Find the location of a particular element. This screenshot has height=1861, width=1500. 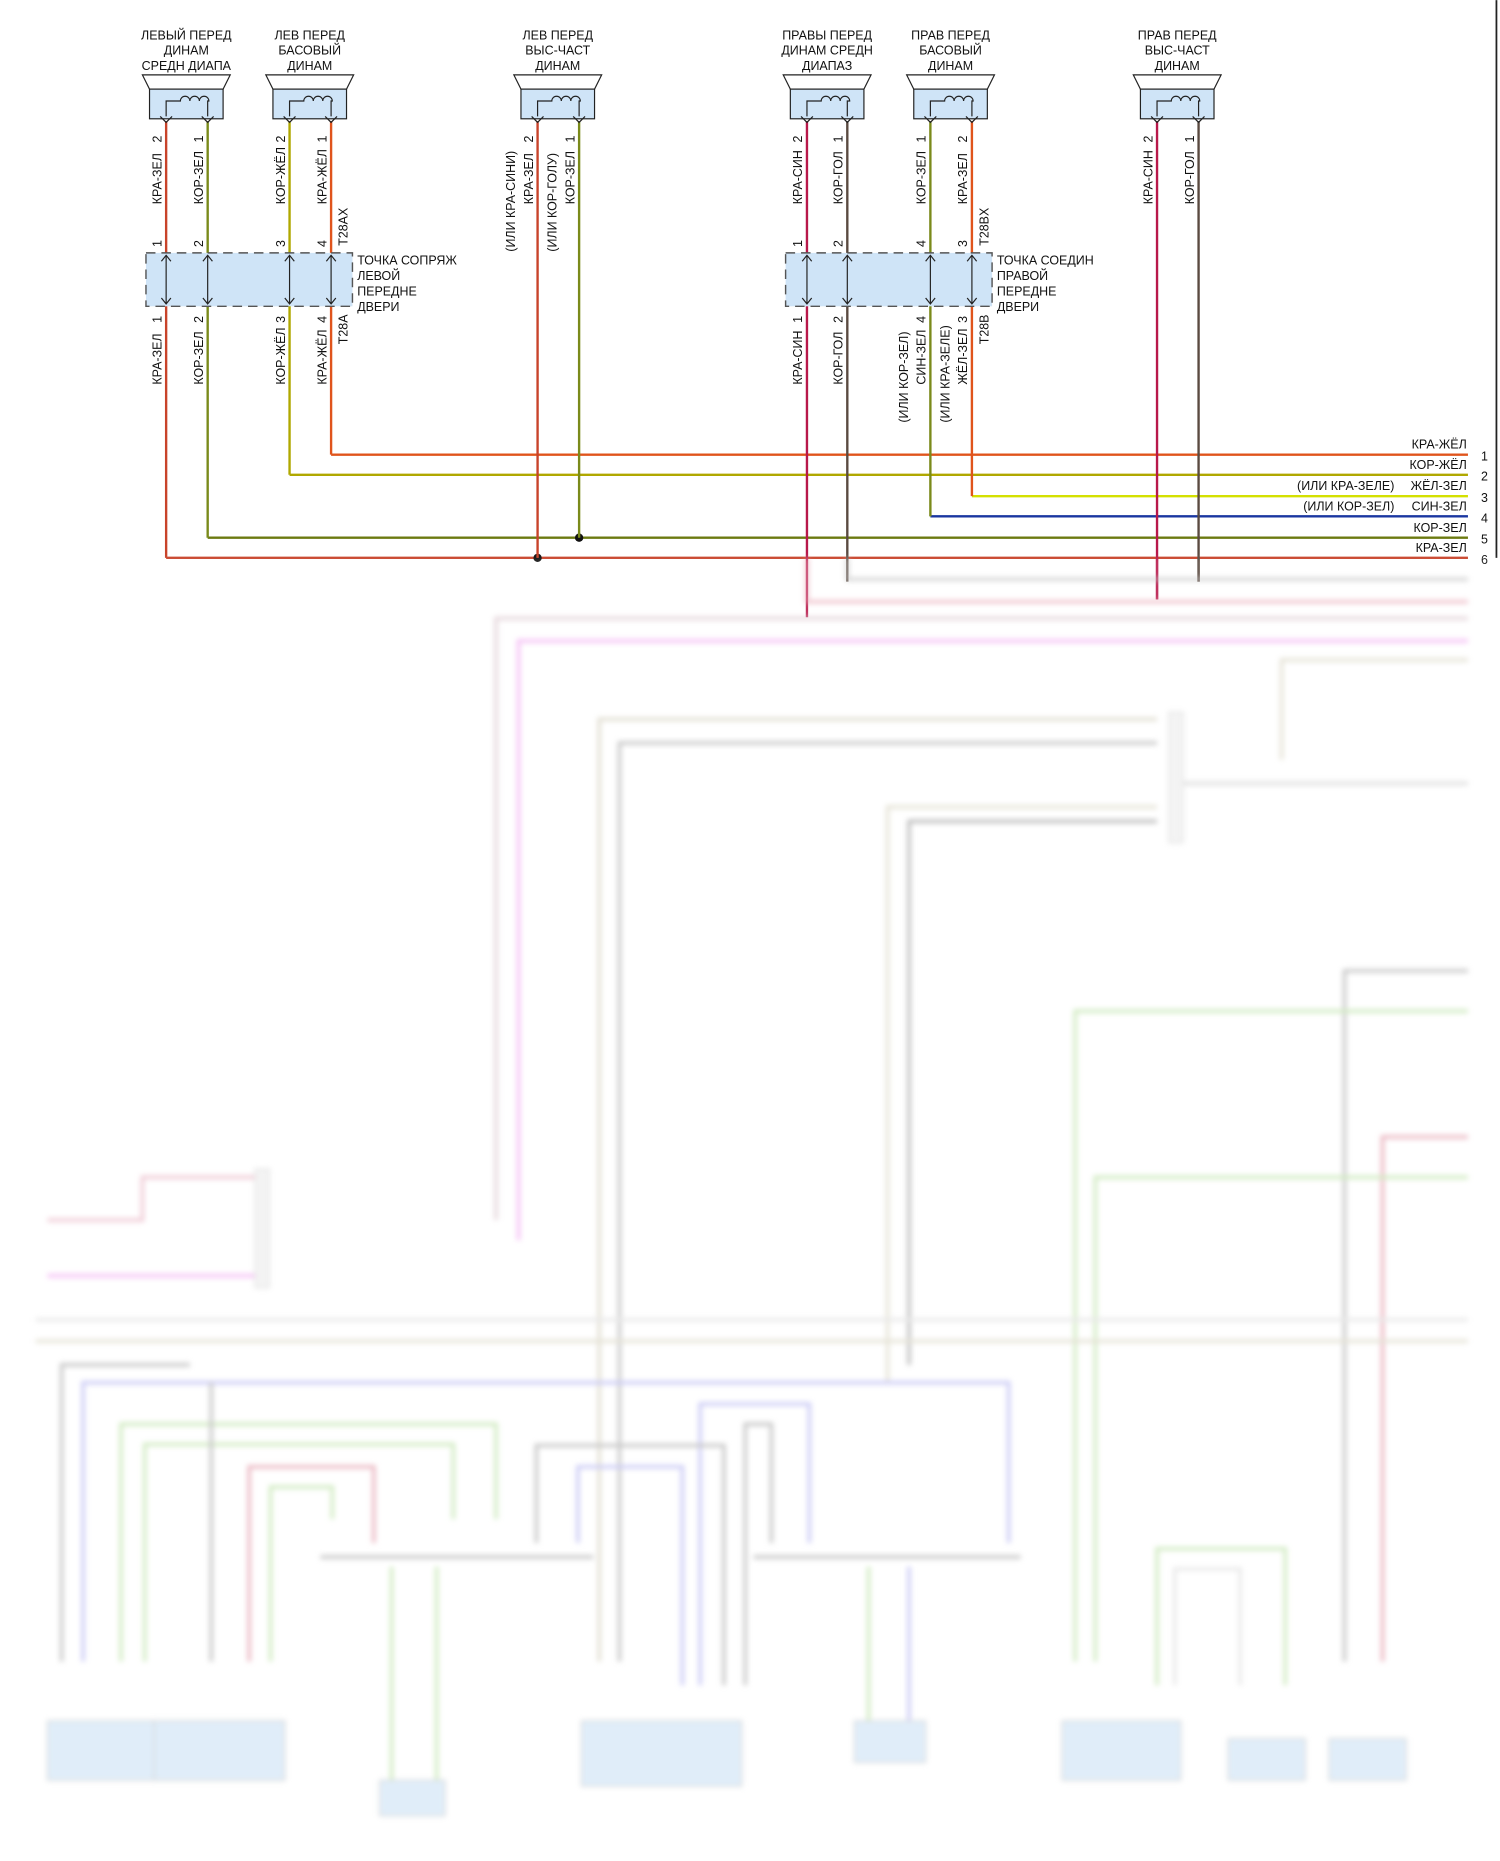

speaker-title: СРЕДН ДИАПА is located at coordinates (187, 66).